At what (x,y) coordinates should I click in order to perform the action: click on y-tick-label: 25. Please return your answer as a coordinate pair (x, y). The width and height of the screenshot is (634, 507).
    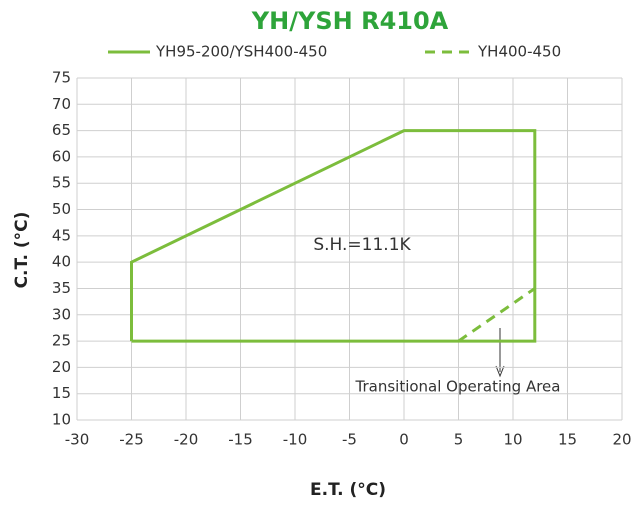
    Looking at the image, I should click on (61, 341).